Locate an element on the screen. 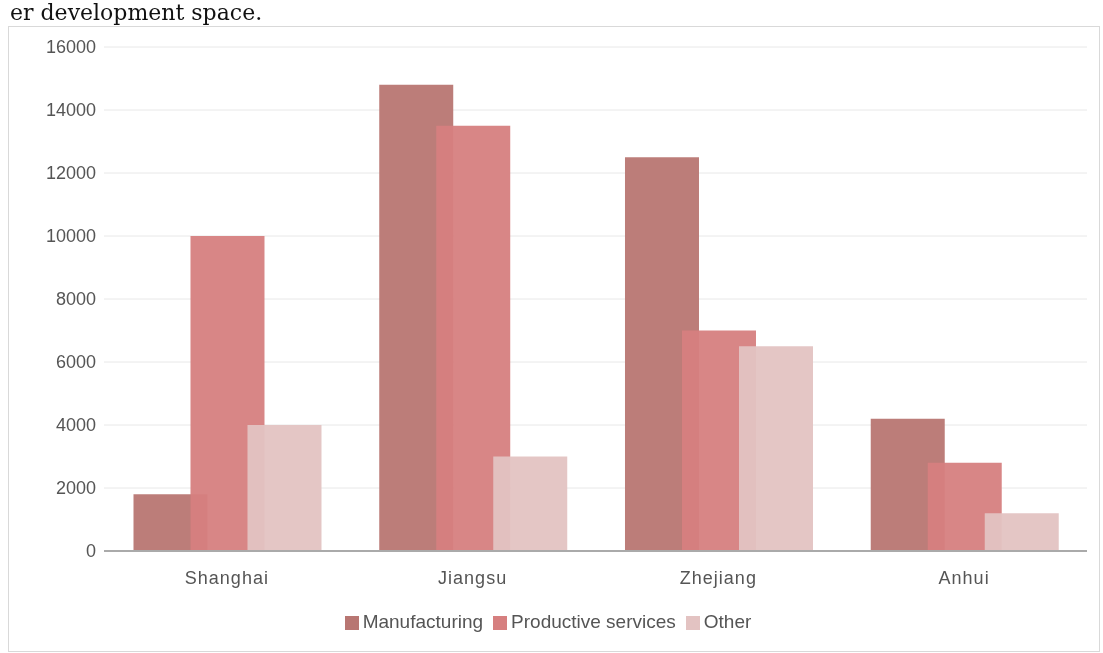 Image resolution: width=1103 pixels, height=653 pixels. legend-label: Productive services is located at coordinates (593, 621).